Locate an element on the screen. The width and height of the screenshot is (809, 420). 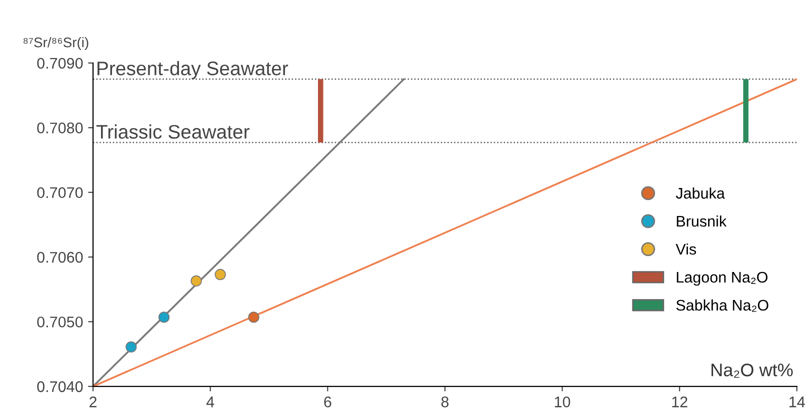
legend-label: Vis is located at coordinates (686, 249).